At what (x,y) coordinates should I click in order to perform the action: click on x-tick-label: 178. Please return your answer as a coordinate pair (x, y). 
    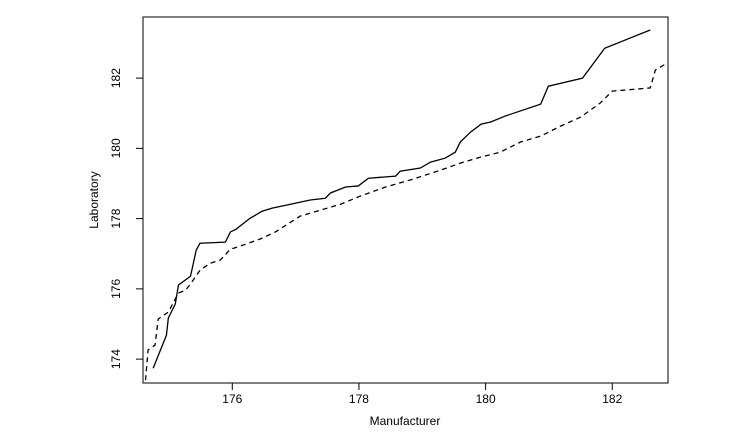
    Looking at the image, I should click on (359, 399).